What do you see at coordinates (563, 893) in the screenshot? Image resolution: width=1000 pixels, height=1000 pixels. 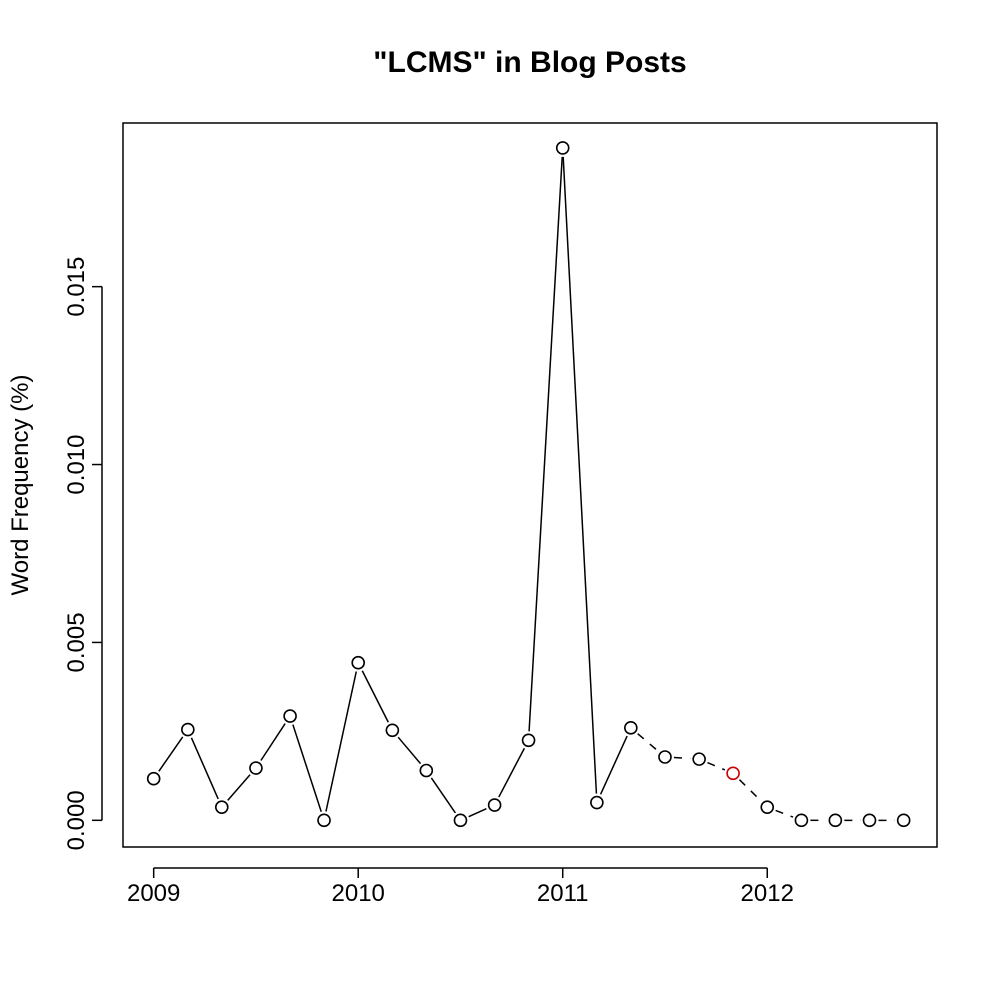 I see `x-tick-label: 2011` at bounding box center [563, 893].